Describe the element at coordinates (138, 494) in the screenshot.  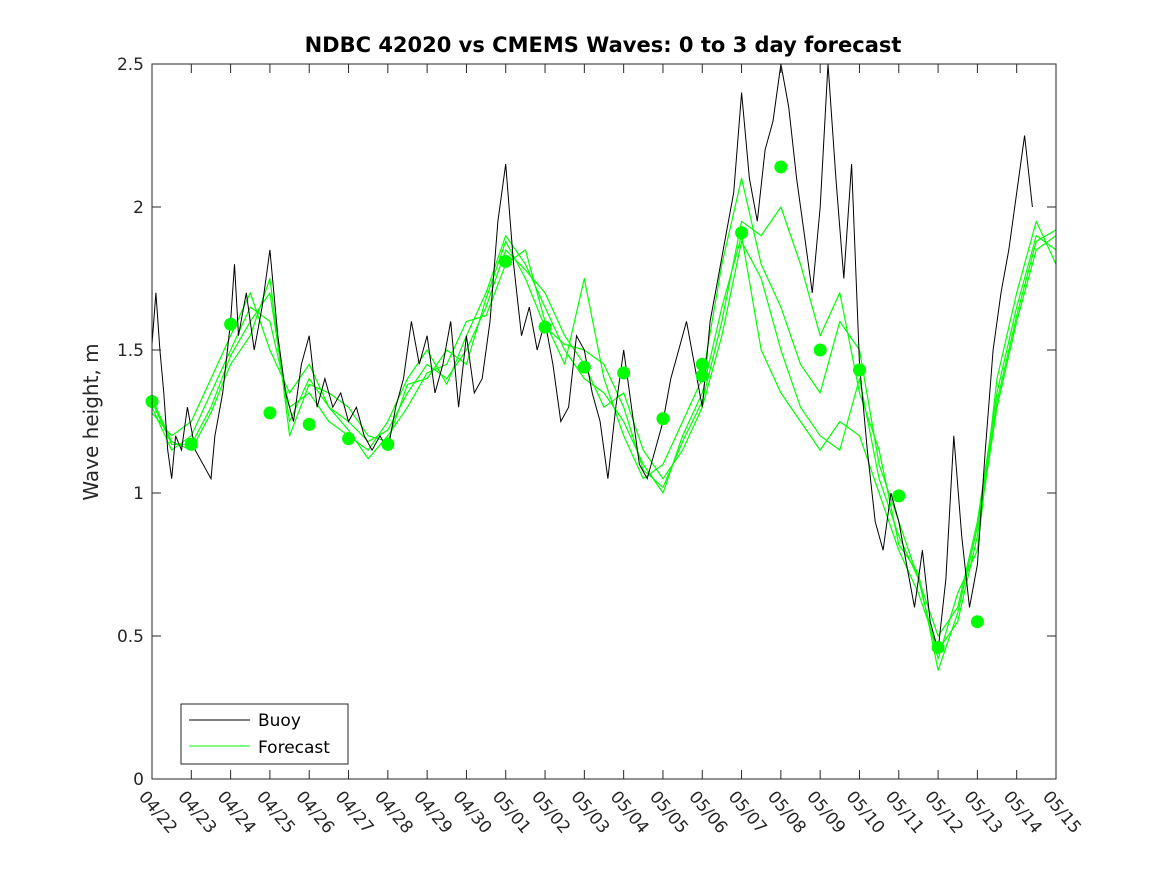
I see `y-tick-label: 1` at that location.